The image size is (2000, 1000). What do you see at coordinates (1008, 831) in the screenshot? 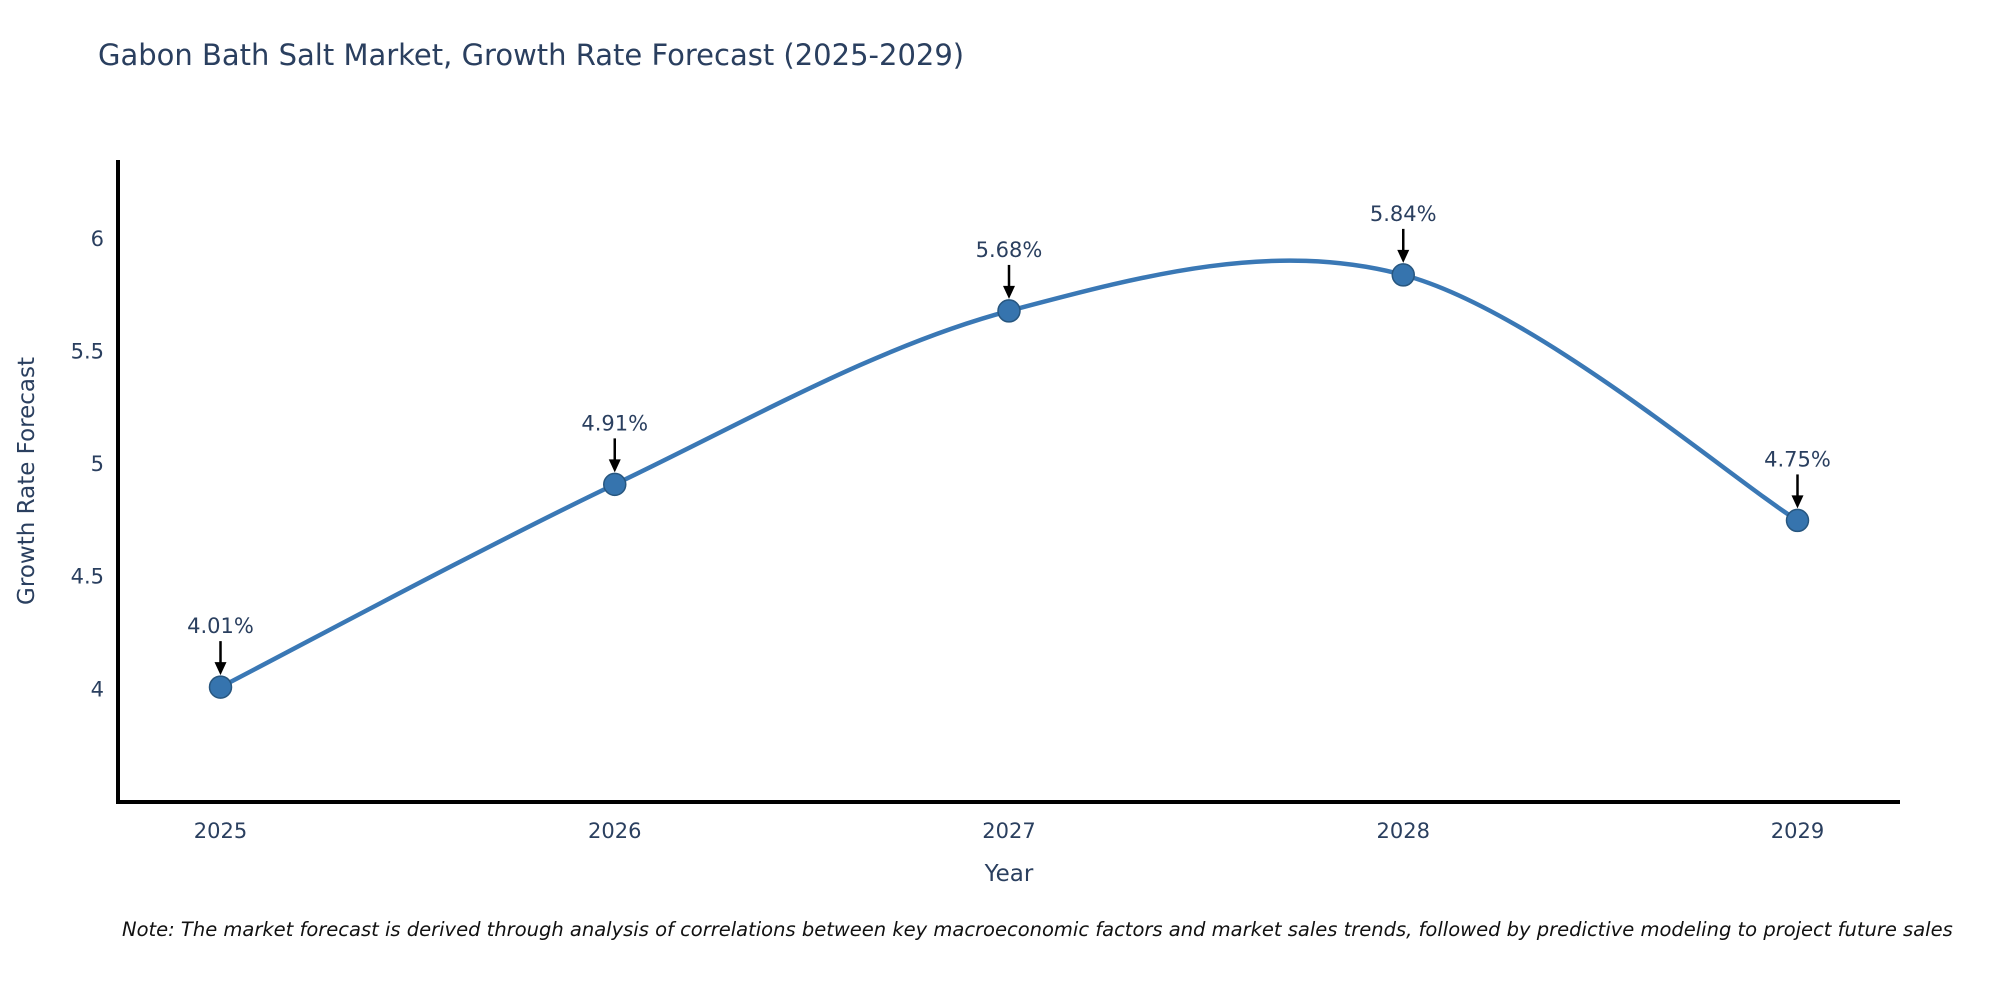
I see `x-tick-label: 2027` at bounding box center [1008, 831].